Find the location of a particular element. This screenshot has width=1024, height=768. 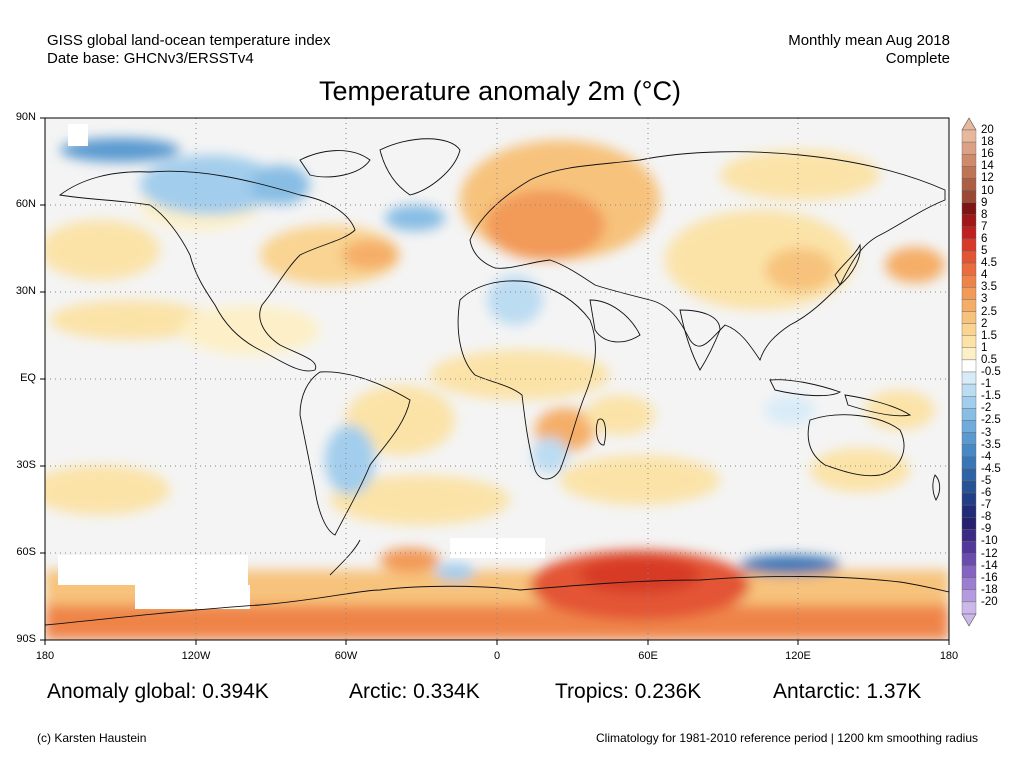

colorbar-label: 2.5 is located at coordinates (989, 311).